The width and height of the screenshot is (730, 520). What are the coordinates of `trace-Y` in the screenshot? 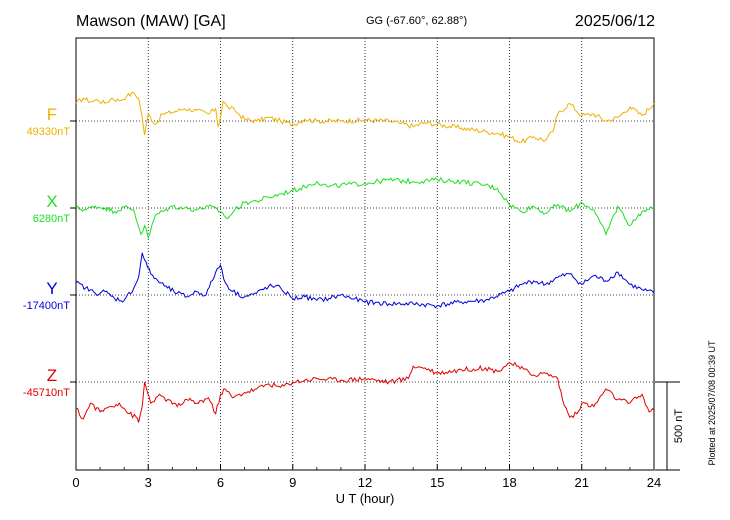 It's located at (365, 280).